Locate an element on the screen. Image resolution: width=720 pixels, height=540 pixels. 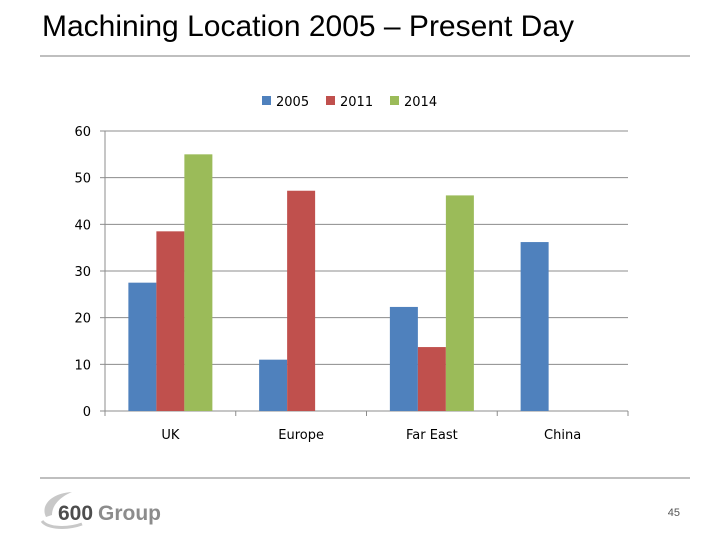
legend-swatch-2005 is located at coordinates (266, 100).